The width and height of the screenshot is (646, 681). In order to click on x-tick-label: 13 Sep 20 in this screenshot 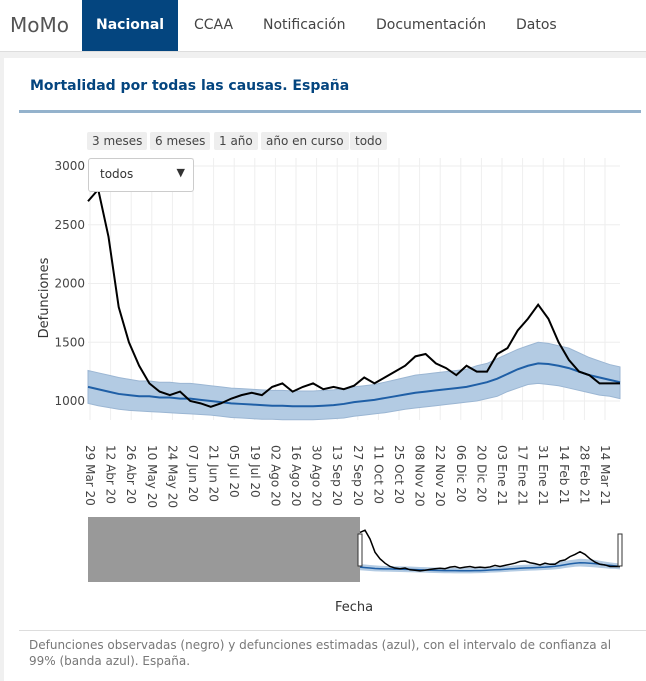, I will do `click(337, 475)`.